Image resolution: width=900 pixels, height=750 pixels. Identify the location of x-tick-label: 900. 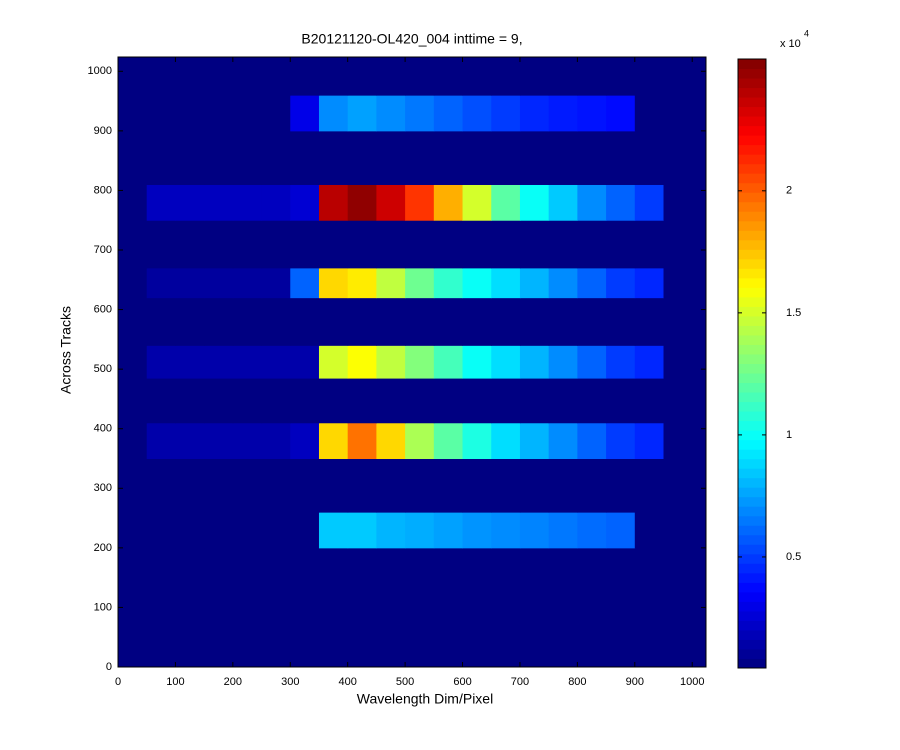
(635, 682).